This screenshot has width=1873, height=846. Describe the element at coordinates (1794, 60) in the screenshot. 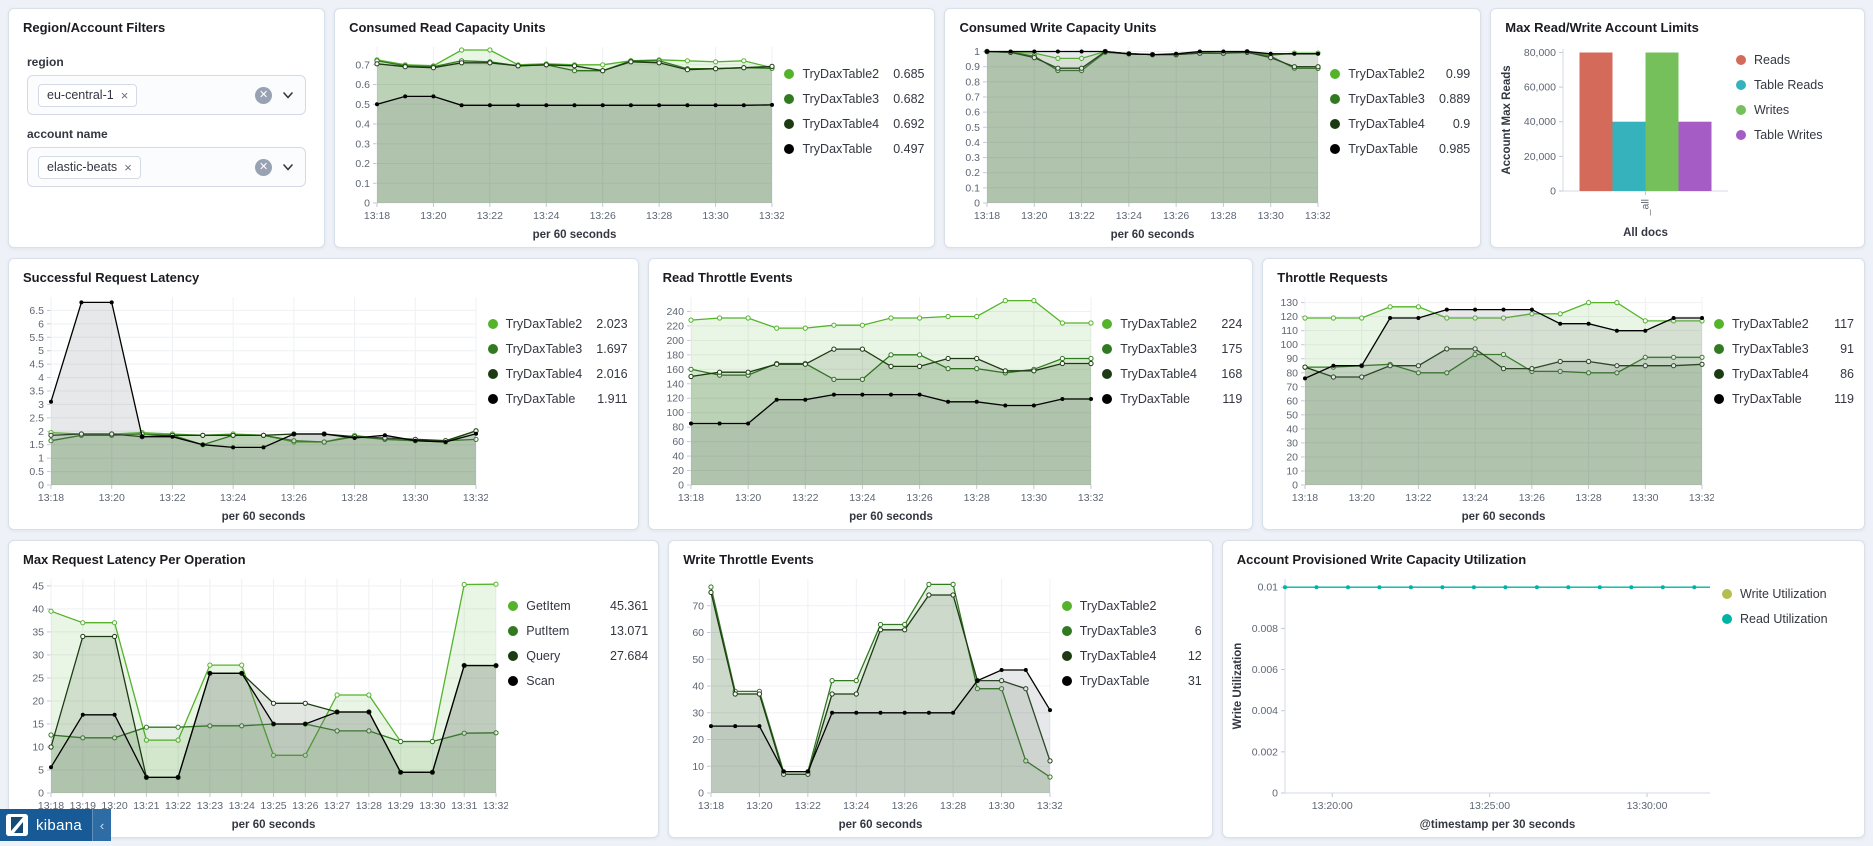

I see `legend-item: Reads` at that location.